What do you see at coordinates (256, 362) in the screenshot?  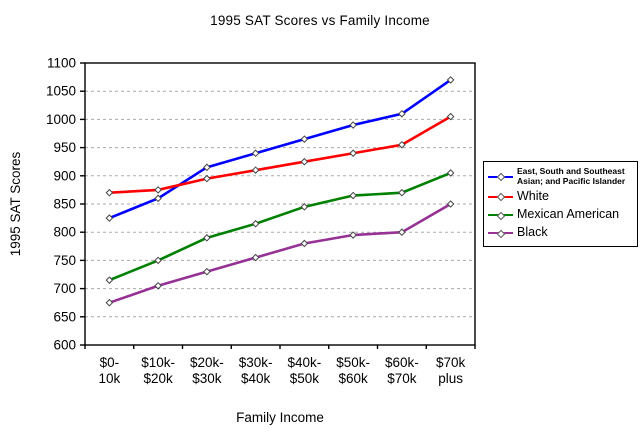 I see `x-tick-label: $30k-` at bounding box center [256, 362].